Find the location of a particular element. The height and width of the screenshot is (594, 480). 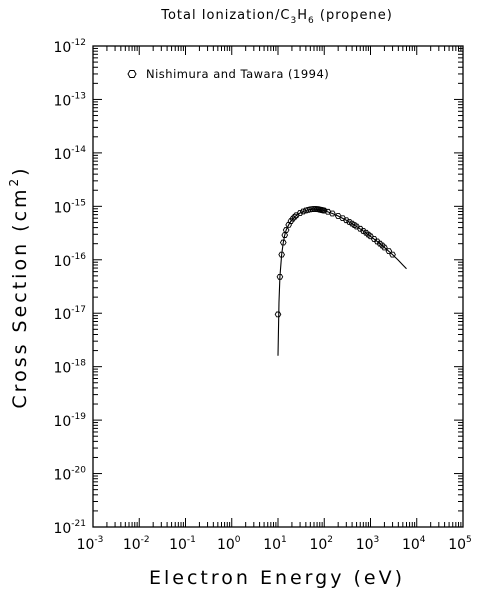

title-subscript-6: 6 is located at coordinates (311, 21).